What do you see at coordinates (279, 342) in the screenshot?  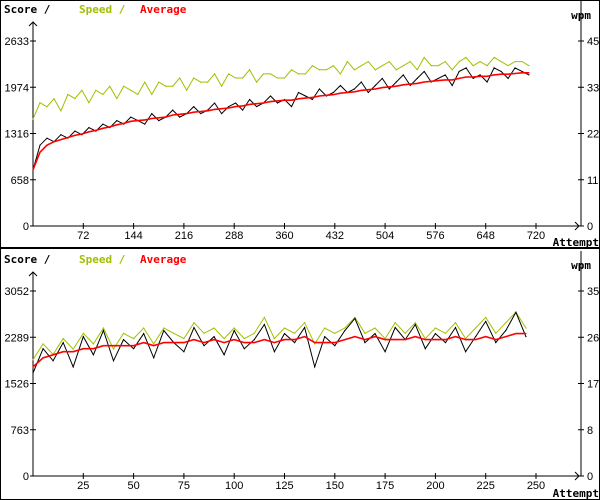 I see `series-line-score` at bounding box center [279, 342].